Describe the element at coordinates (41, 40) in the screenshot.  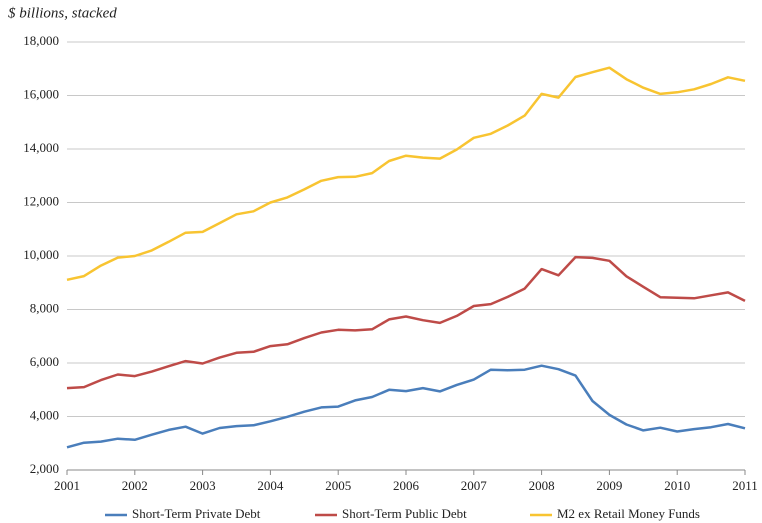
I see `y-tick-label: 18,000` at that location.